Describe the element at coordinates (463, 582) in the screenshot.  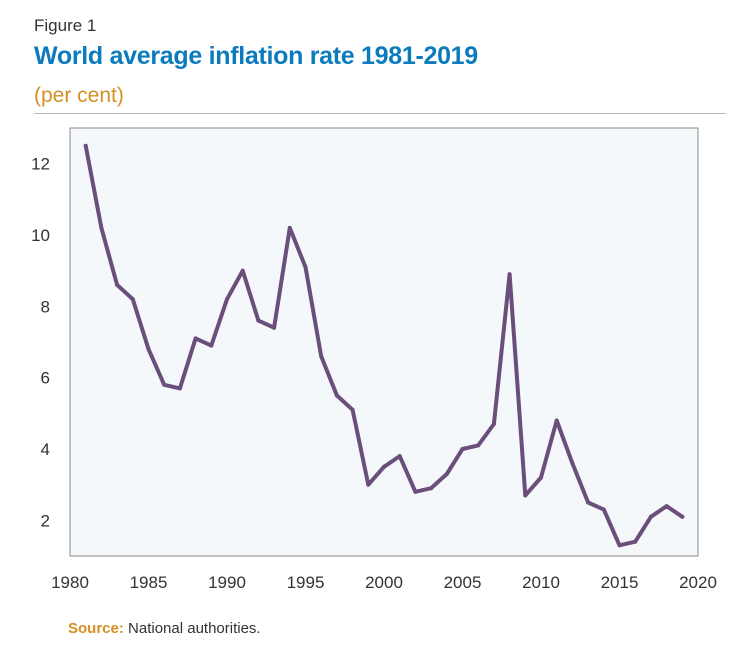
I see `x-tick-label: 2005` at that location.